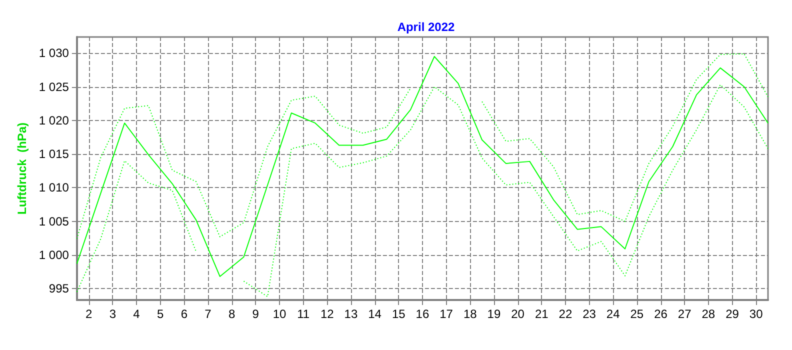  Describe the element at coordinates (733, 314) in the screenshot. I see `x-tick-label: 29` at that location.